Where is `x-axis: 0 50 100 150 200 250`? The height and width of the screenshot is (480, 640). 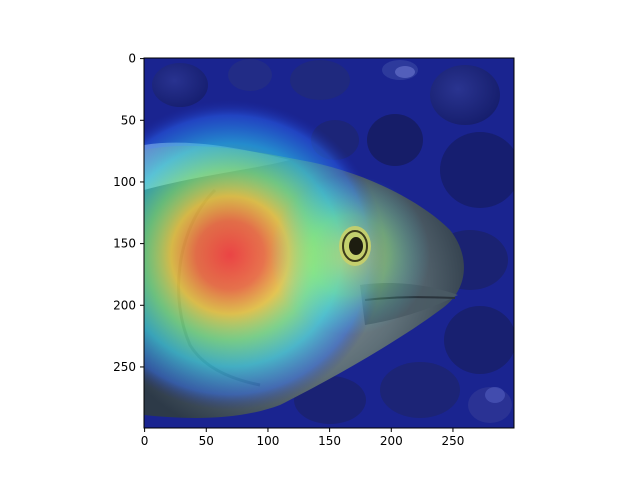
x-axis: 0 50 100 150 200 250 is located at coordinates (302, 438).